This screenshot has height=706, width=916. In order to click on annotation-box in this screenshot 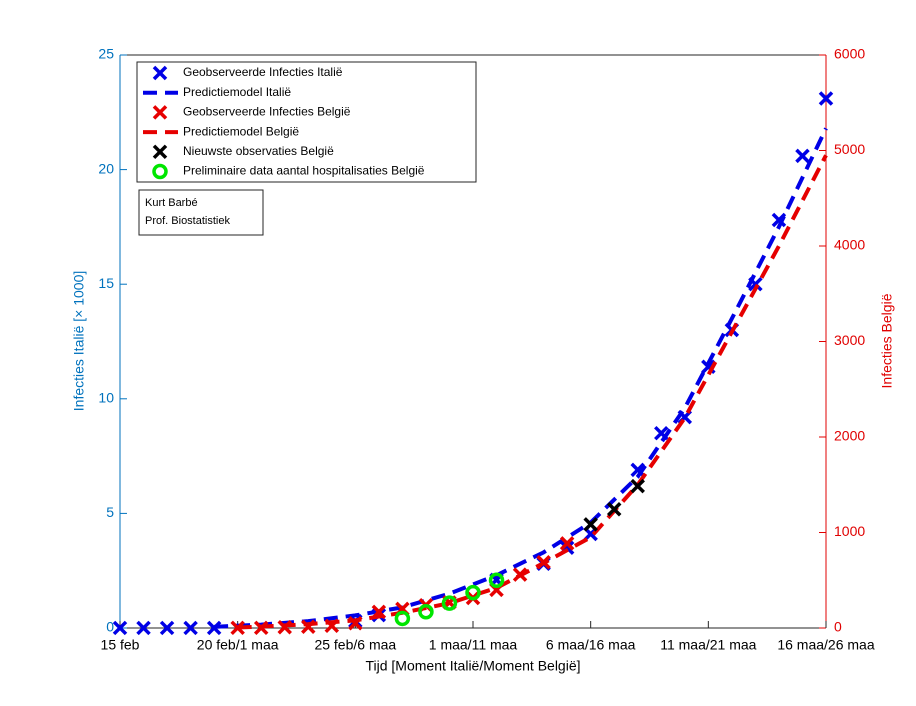, I will do `click(201, 212)`.